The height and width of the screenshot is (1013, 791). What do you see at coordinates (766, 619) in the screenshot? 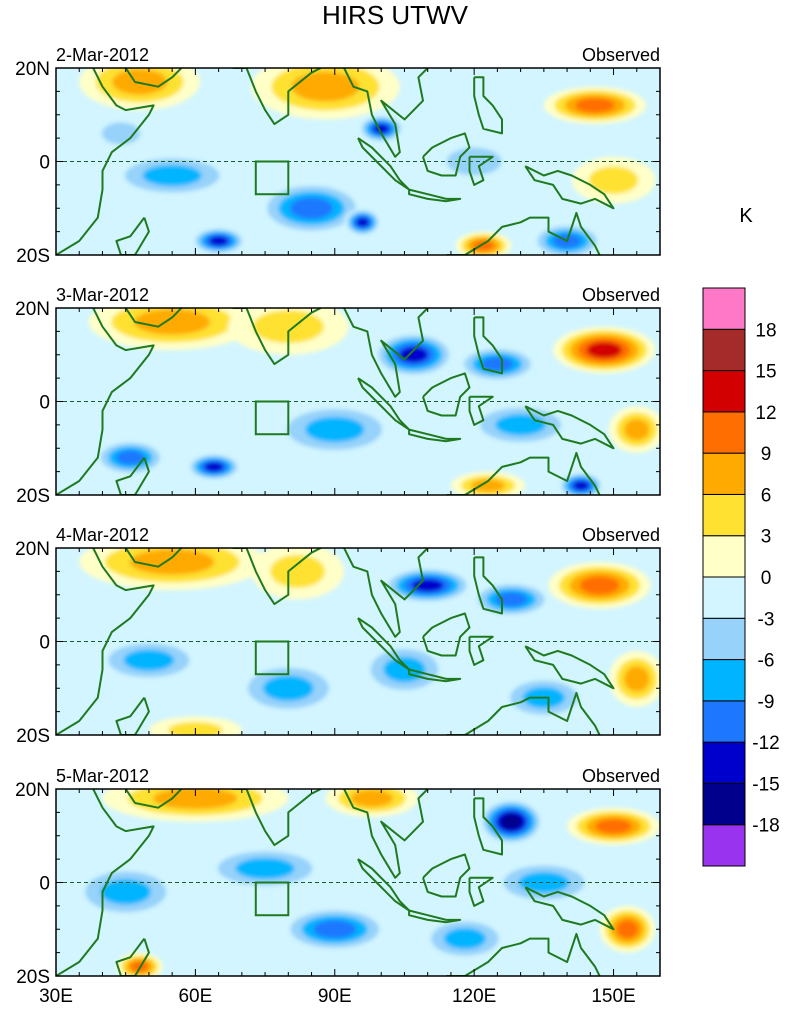
I see `colorbar-label: -3` at bounding box center [766, 619].